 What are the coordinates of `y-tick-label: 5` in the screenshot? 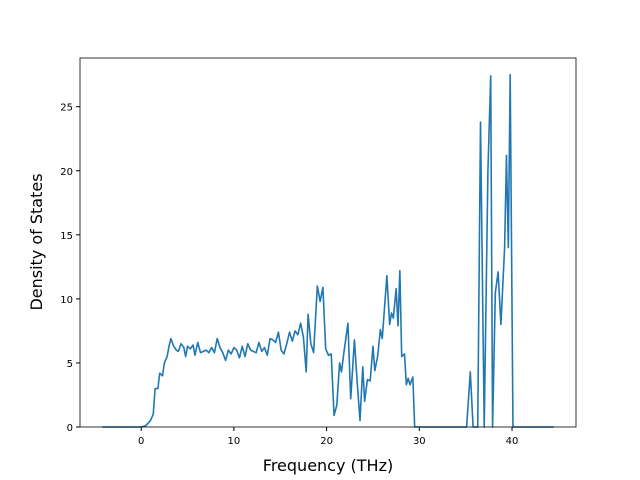 It's located at (70, 364).